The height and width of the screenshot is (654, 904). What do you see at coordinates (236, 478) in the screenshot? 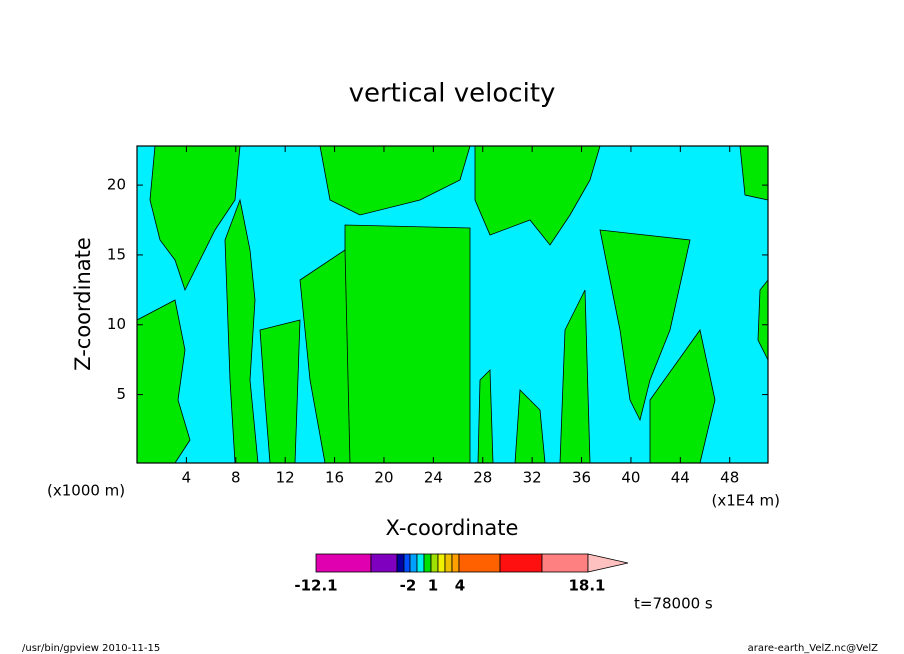
I see `x-tick-label: 8` at bounding box center [236, 478].